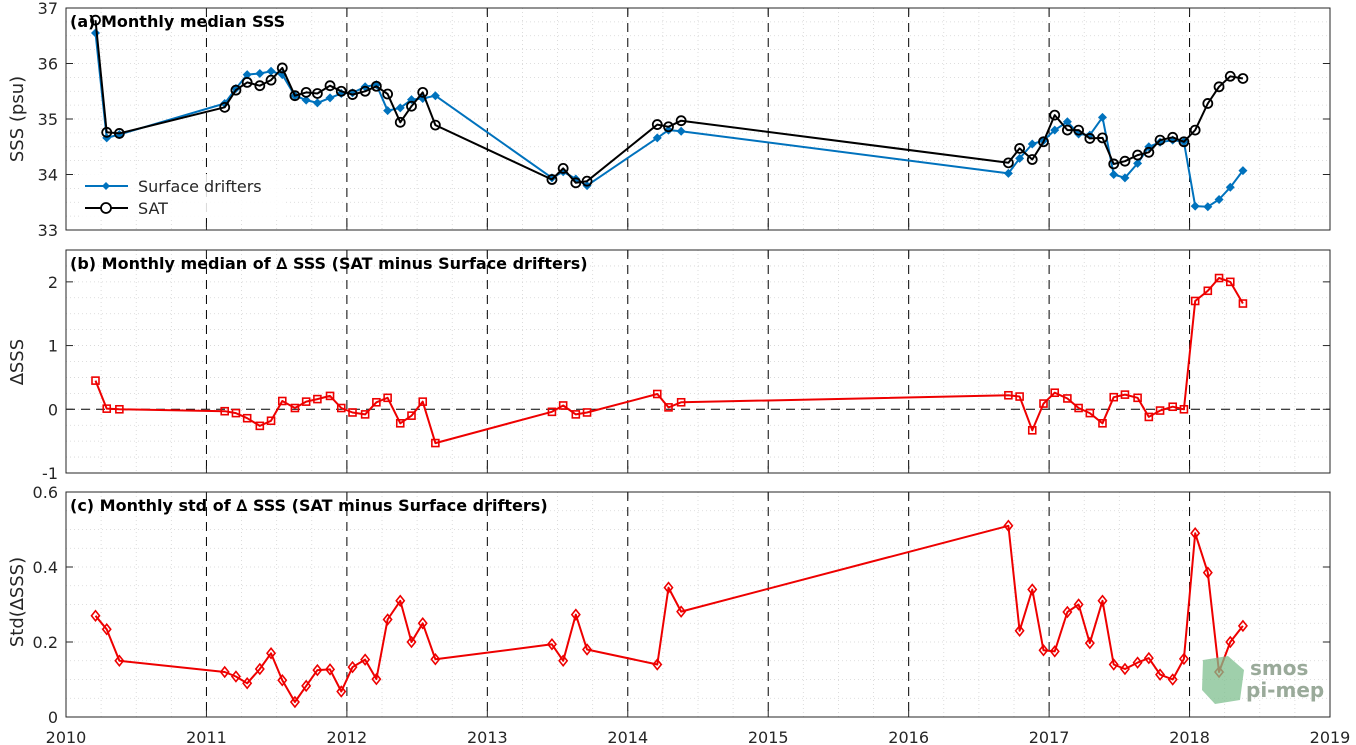 The height and width of the screenshot is (745, 1356). I want to click on legend-box, so click(182, 196).